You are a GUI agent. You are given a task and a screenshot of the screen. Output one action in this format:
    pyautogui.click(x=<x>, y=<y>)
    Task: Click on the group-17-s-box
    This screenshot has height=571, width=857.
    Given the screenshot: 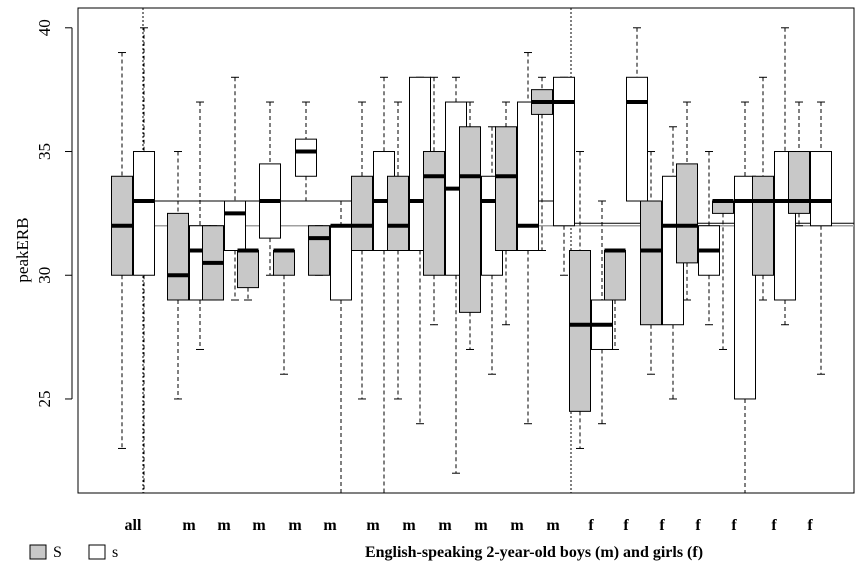 What is the action you would take?
    pyautogui.click(x=745, y=287)
    